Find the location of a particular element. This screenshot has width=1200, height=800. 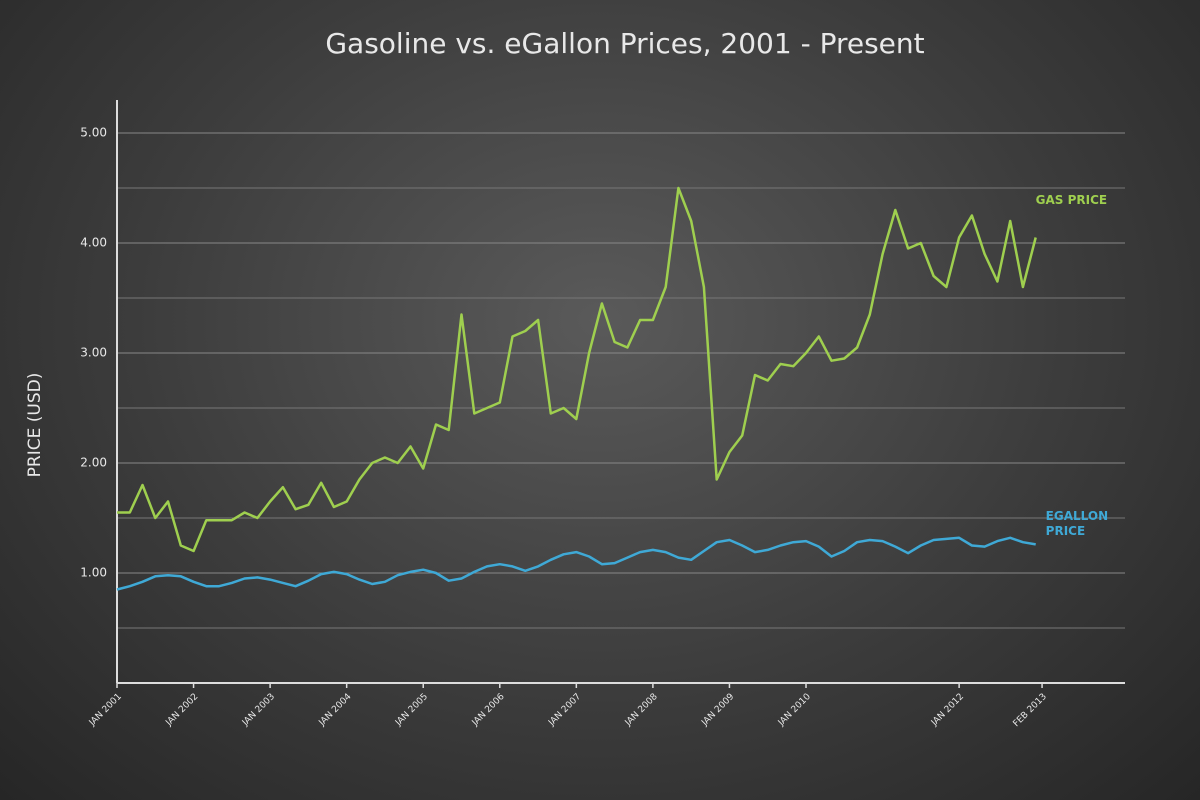

y-tick-label: 3.00 is located at coordinates (93, 353).